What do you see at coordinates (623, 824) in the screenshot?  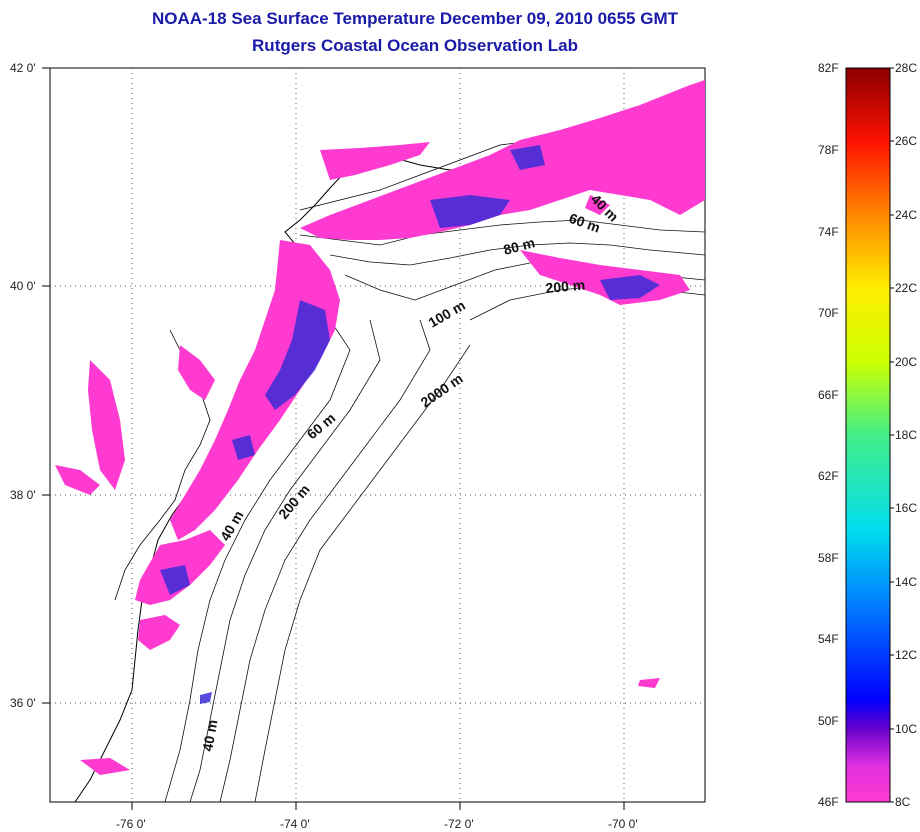 I see `lon-label-70: -70 0'` at bounding box center [623, 824].